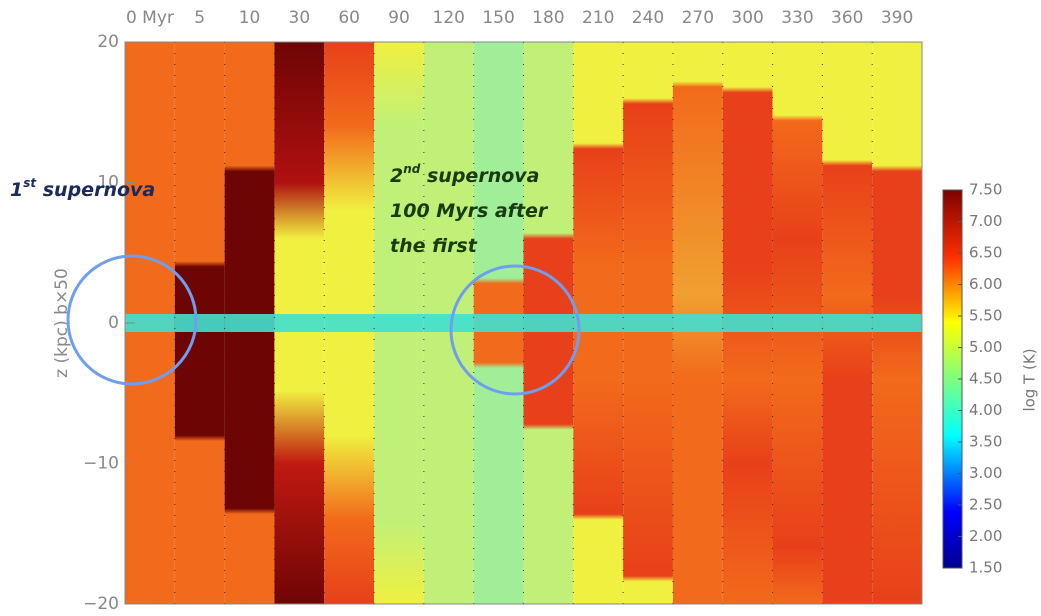 Image resolution: width=1041 pixels, height=616 pixels. Describe the element at coordinates (250, 18) in the screenshot. I see `x-tick-label: 10` at that location.